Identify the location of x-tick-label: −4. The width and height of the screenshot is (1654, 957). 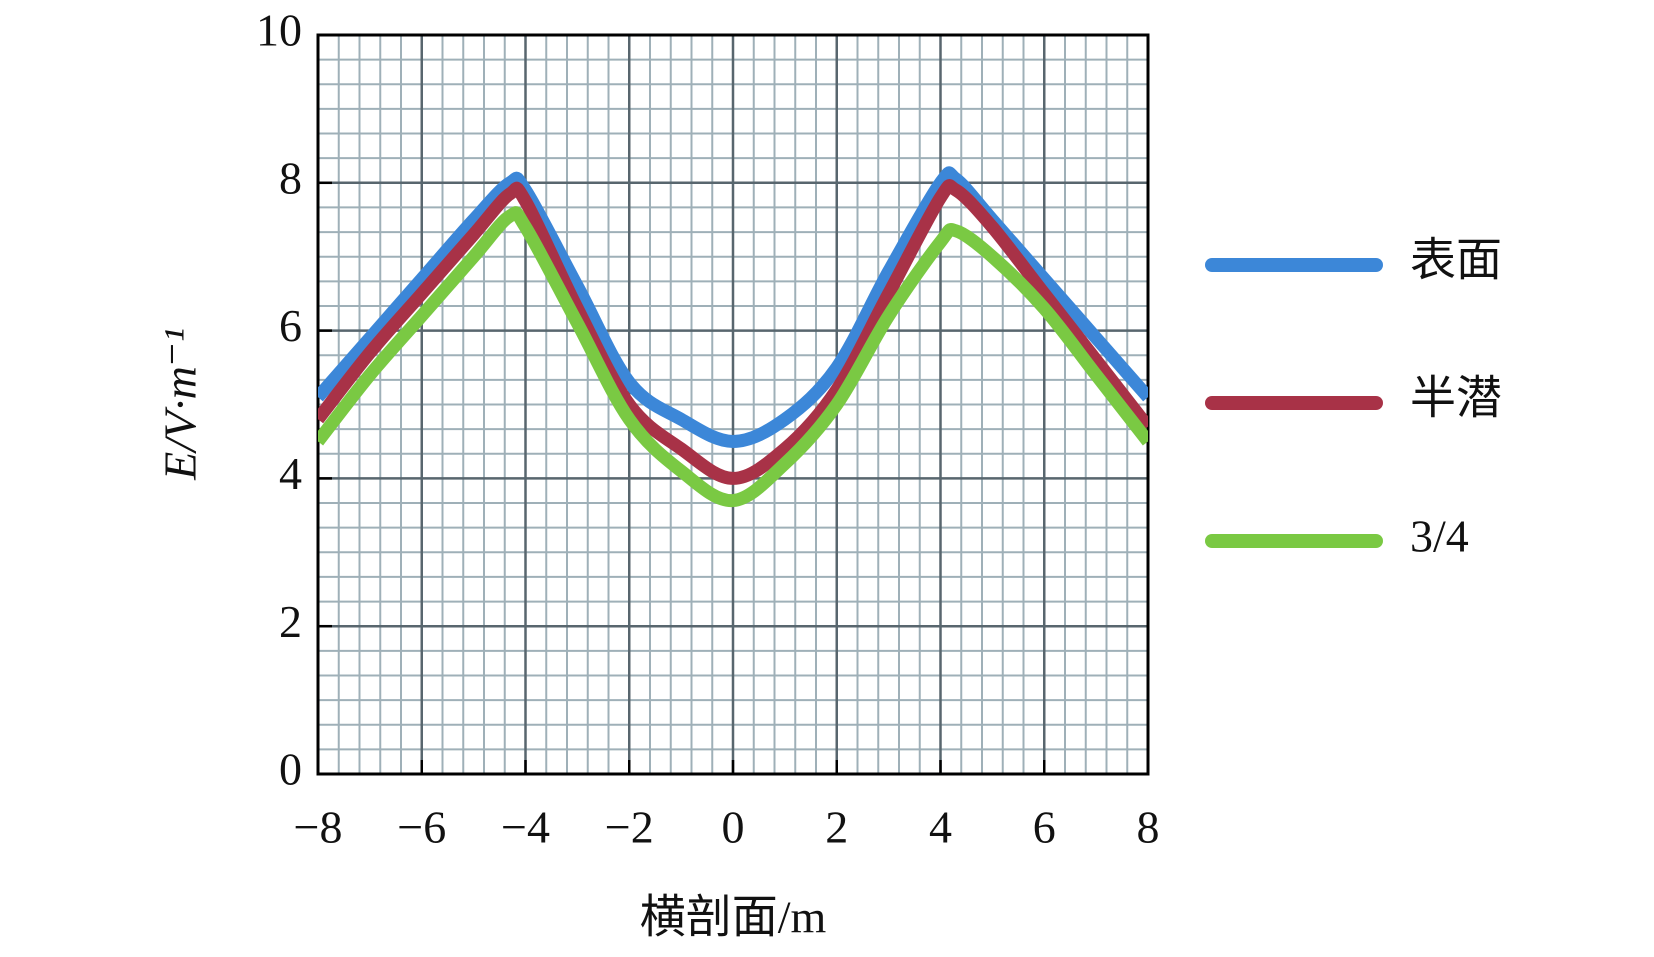
(525, 827).